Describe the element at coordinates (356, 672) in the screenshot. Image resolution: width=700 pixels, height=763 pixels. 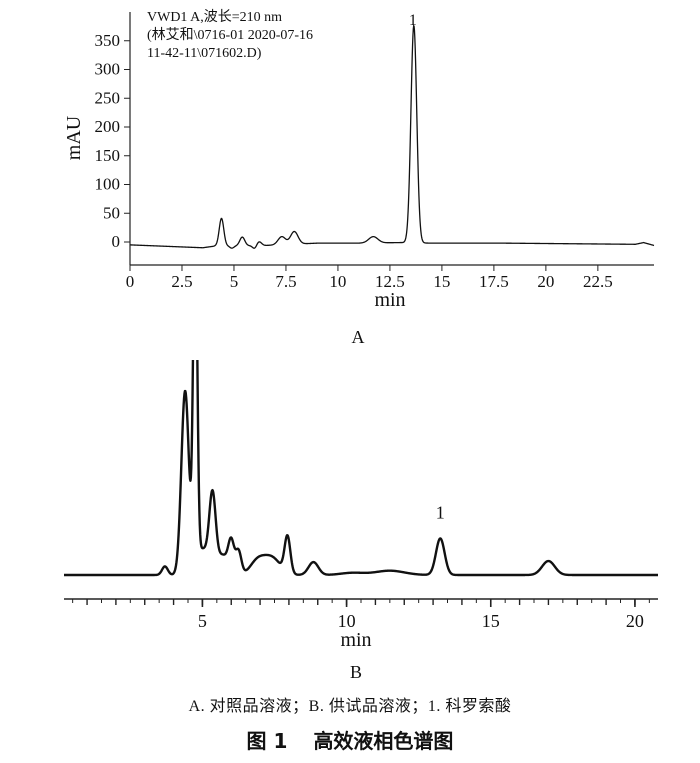
I see `panel-b-label: B` at that location.